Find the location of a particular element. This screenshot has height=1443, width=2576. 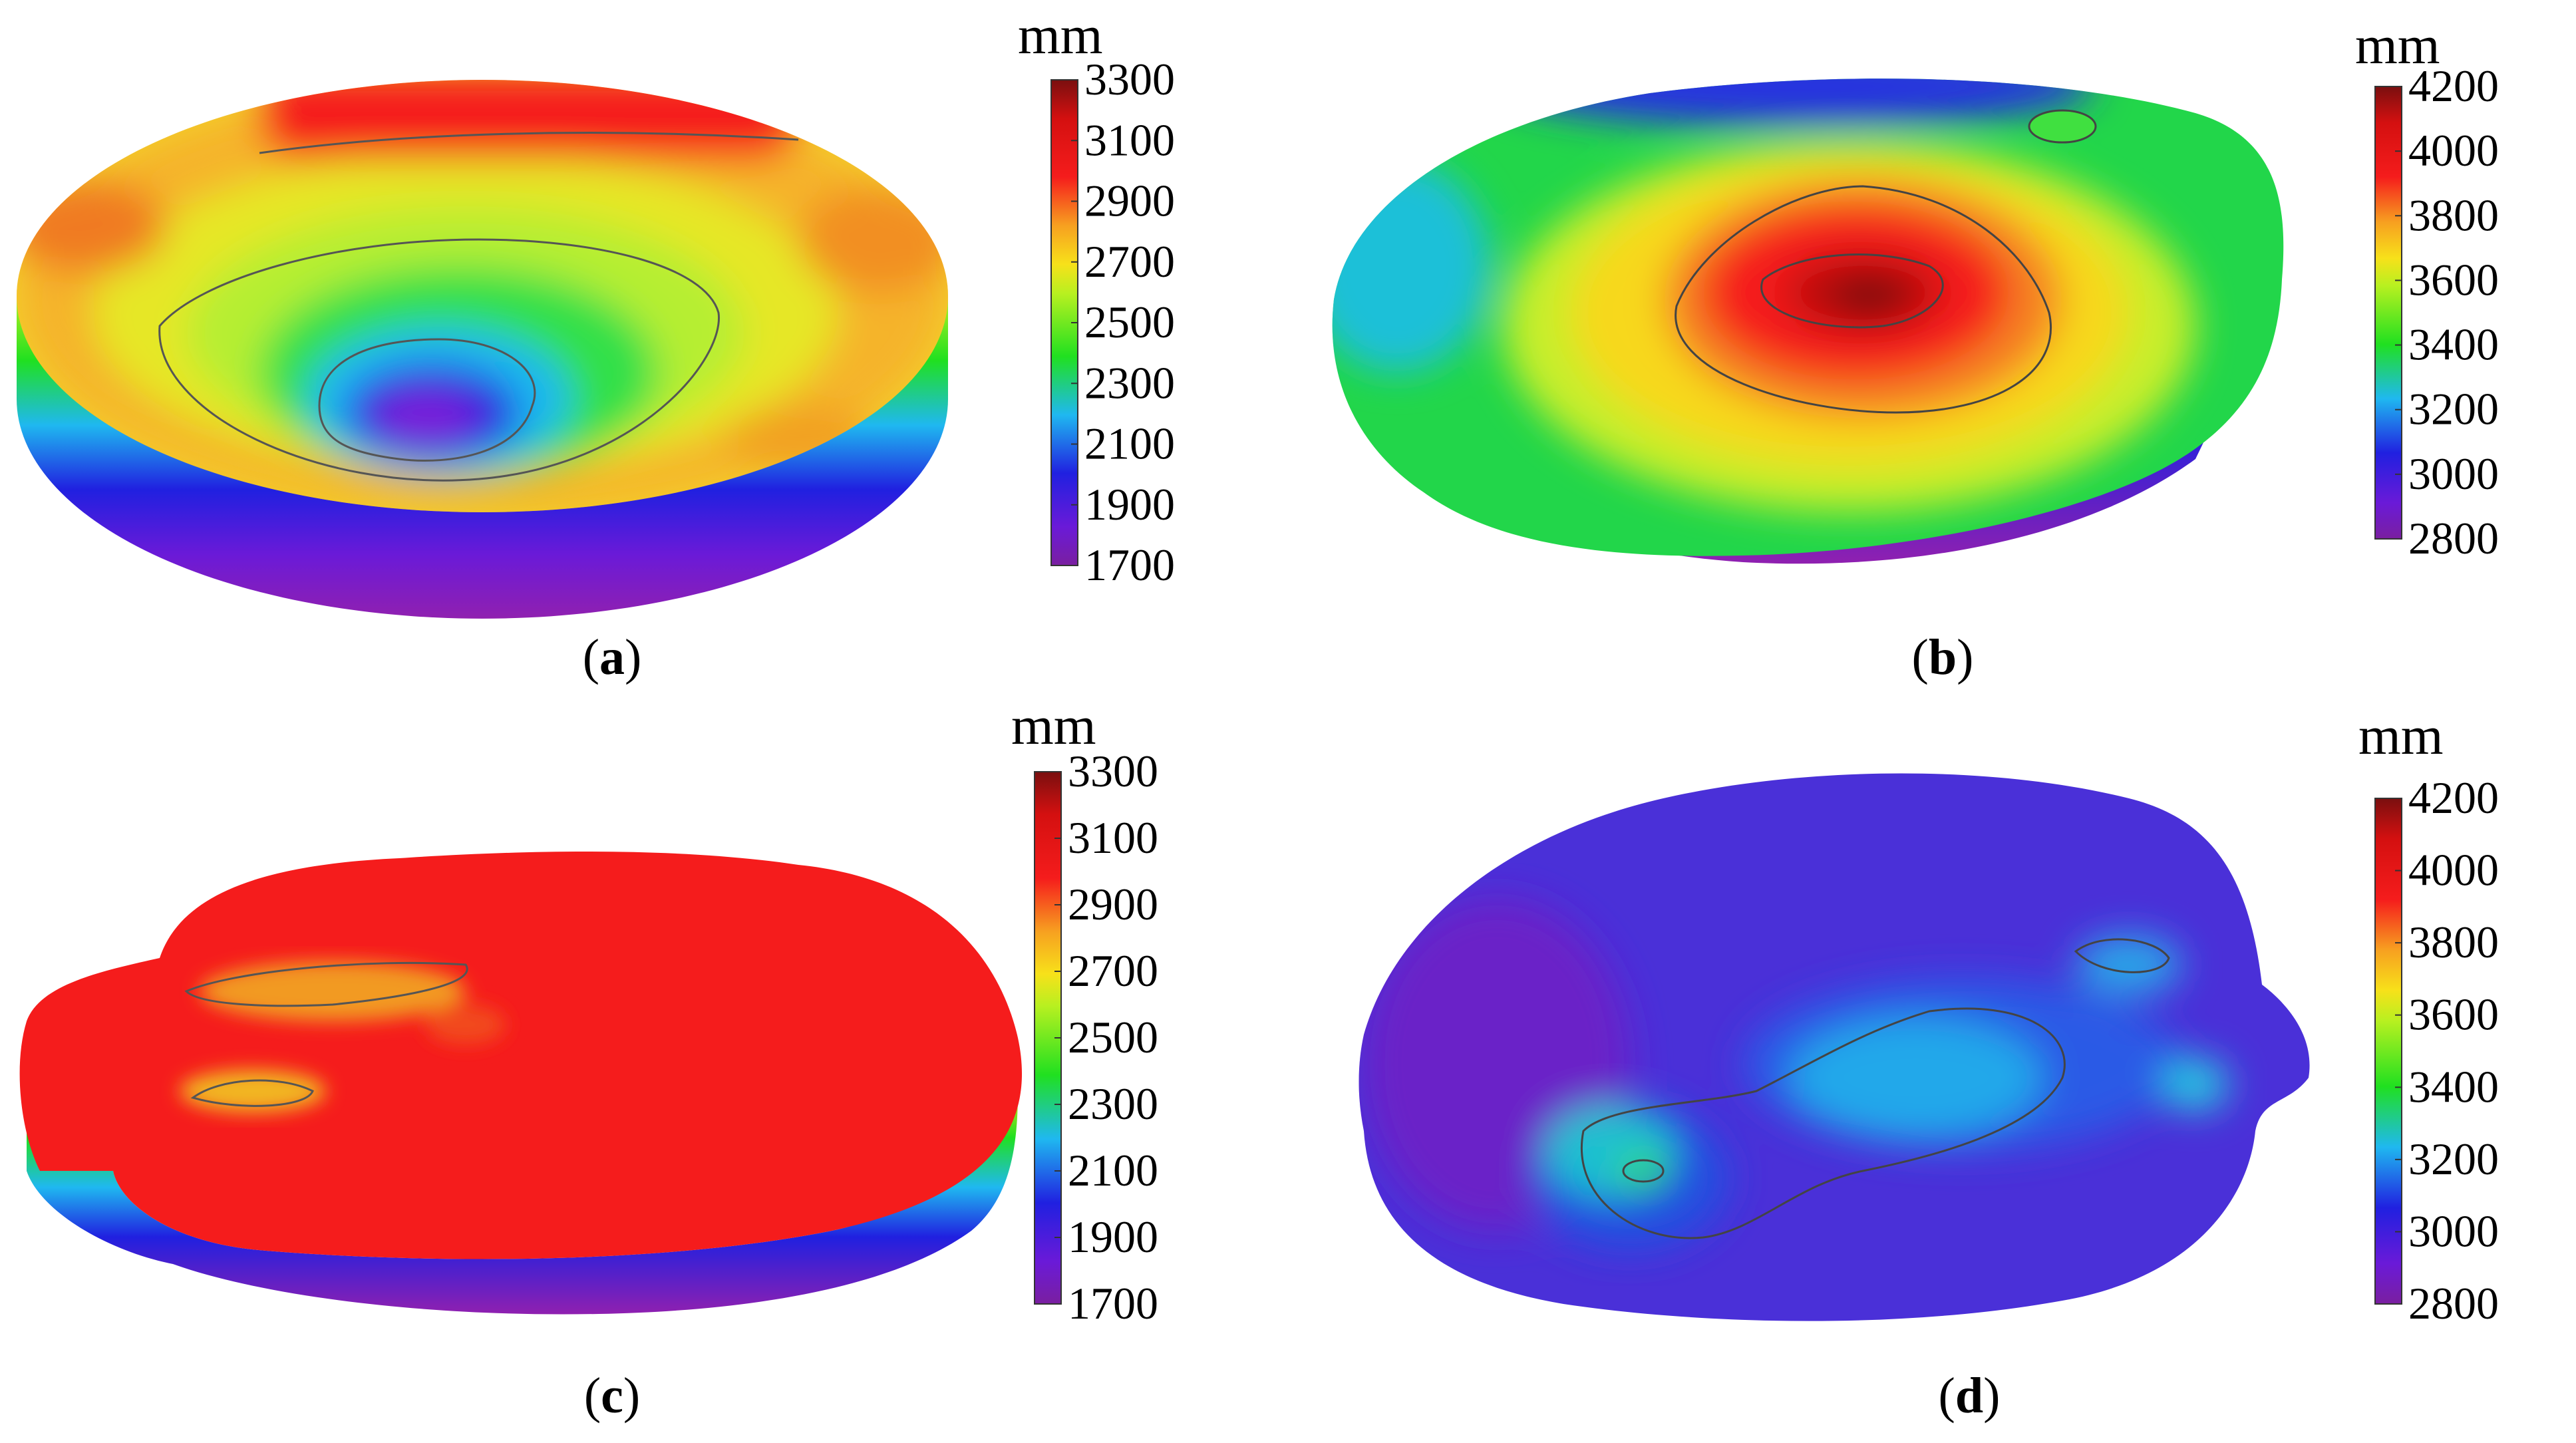

colorbar-b-label-3800: 3800 is located at coordinates (2453, 215).